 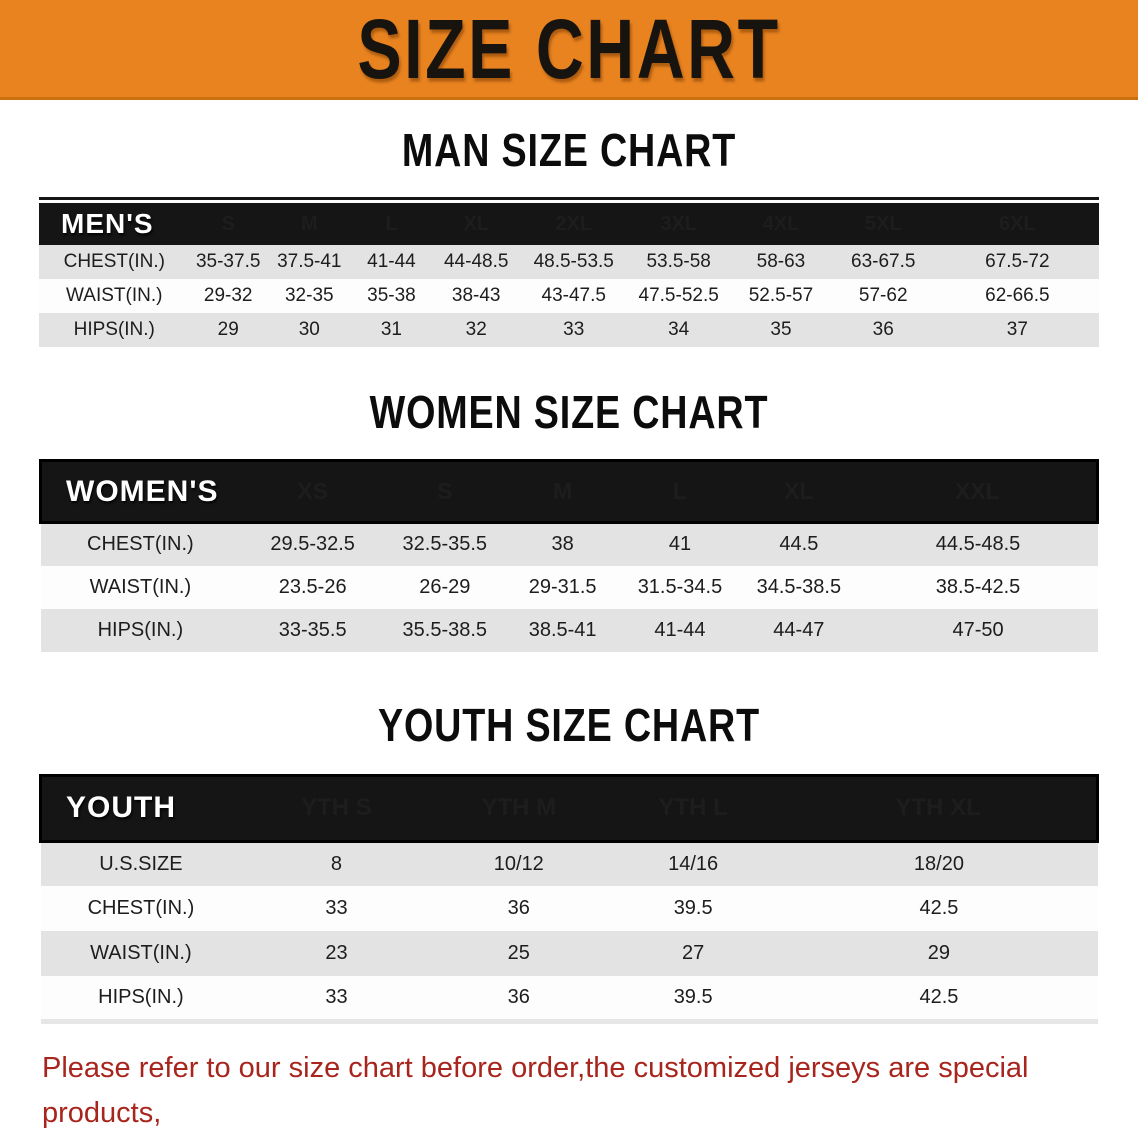 What do you see at coordinates (781, 329) in the screenshot?
I see `size-value: 35` at bounding box center [781, 329].